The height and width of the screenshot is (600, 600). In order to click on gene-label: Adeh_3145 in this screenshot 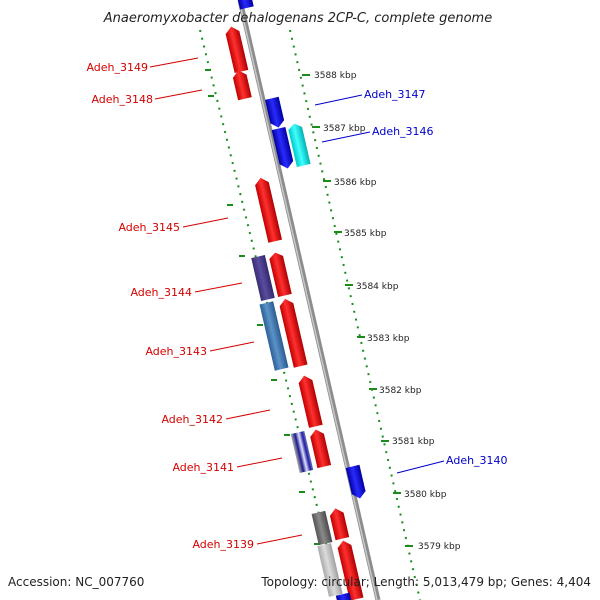, I will do `click(149, 227)`.